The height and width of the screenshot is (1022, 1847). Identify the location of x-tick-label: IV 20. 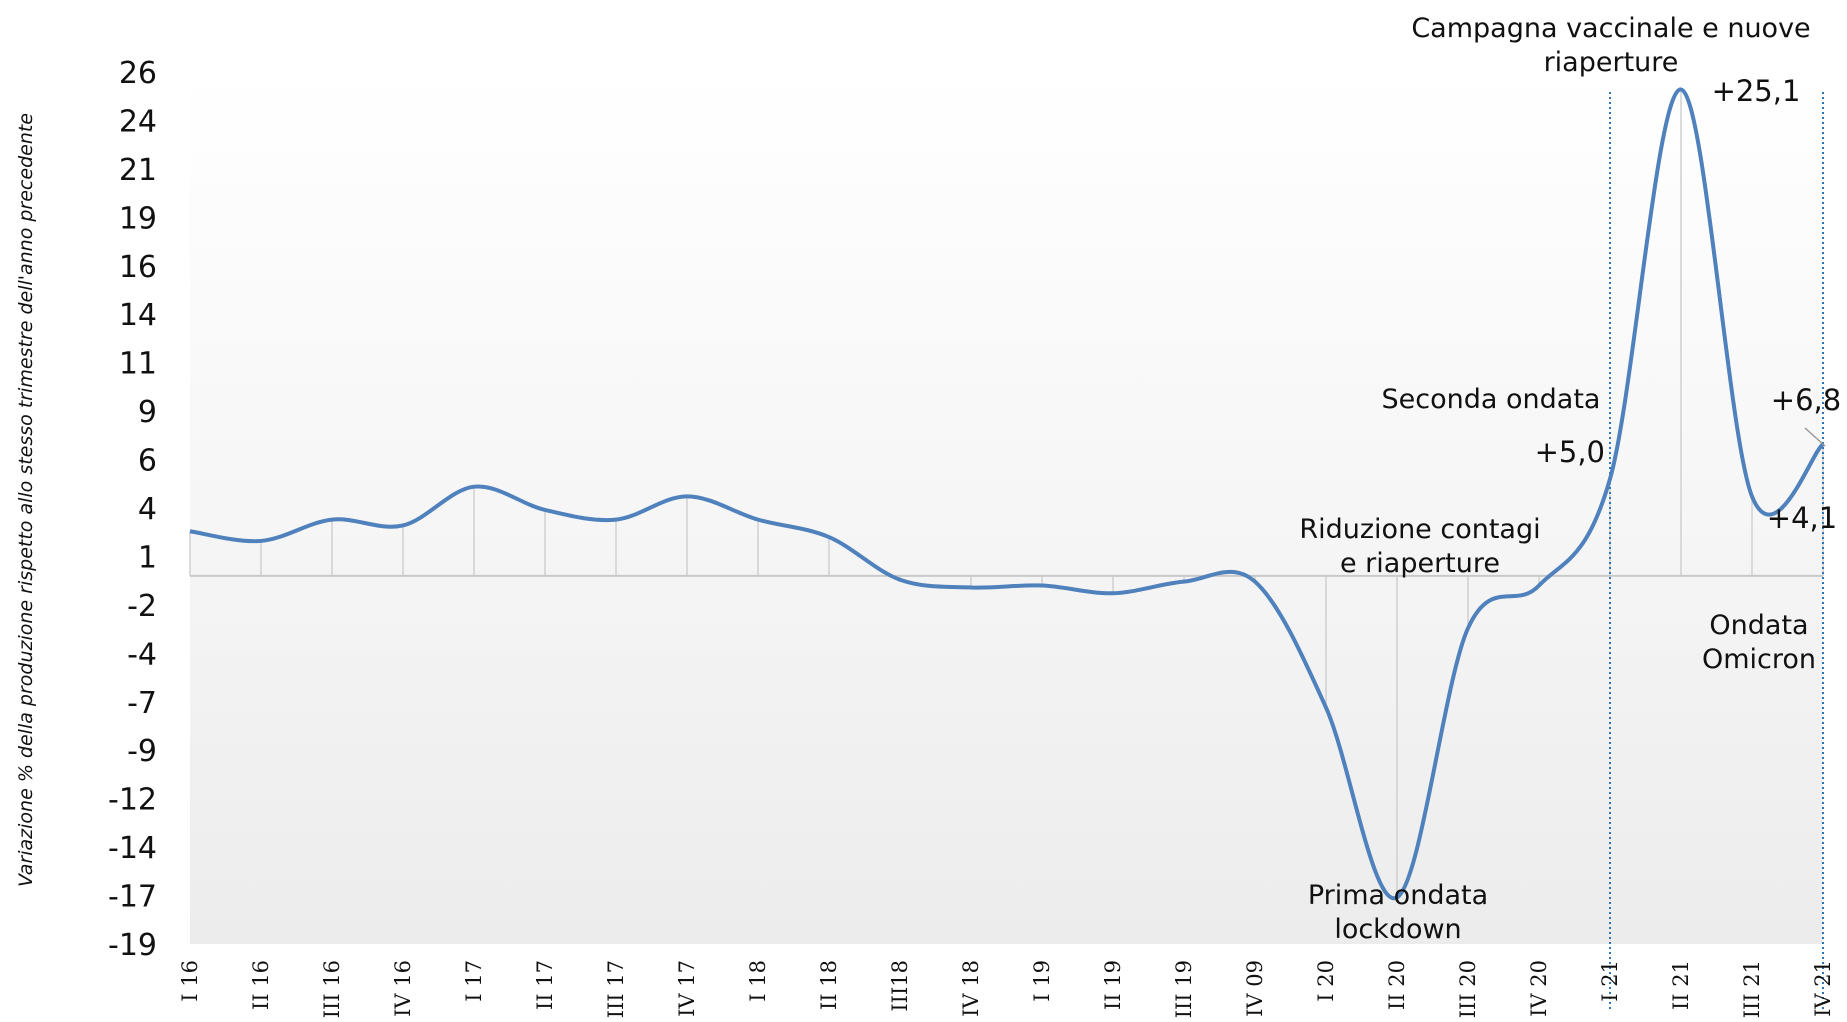
(1539, 988).